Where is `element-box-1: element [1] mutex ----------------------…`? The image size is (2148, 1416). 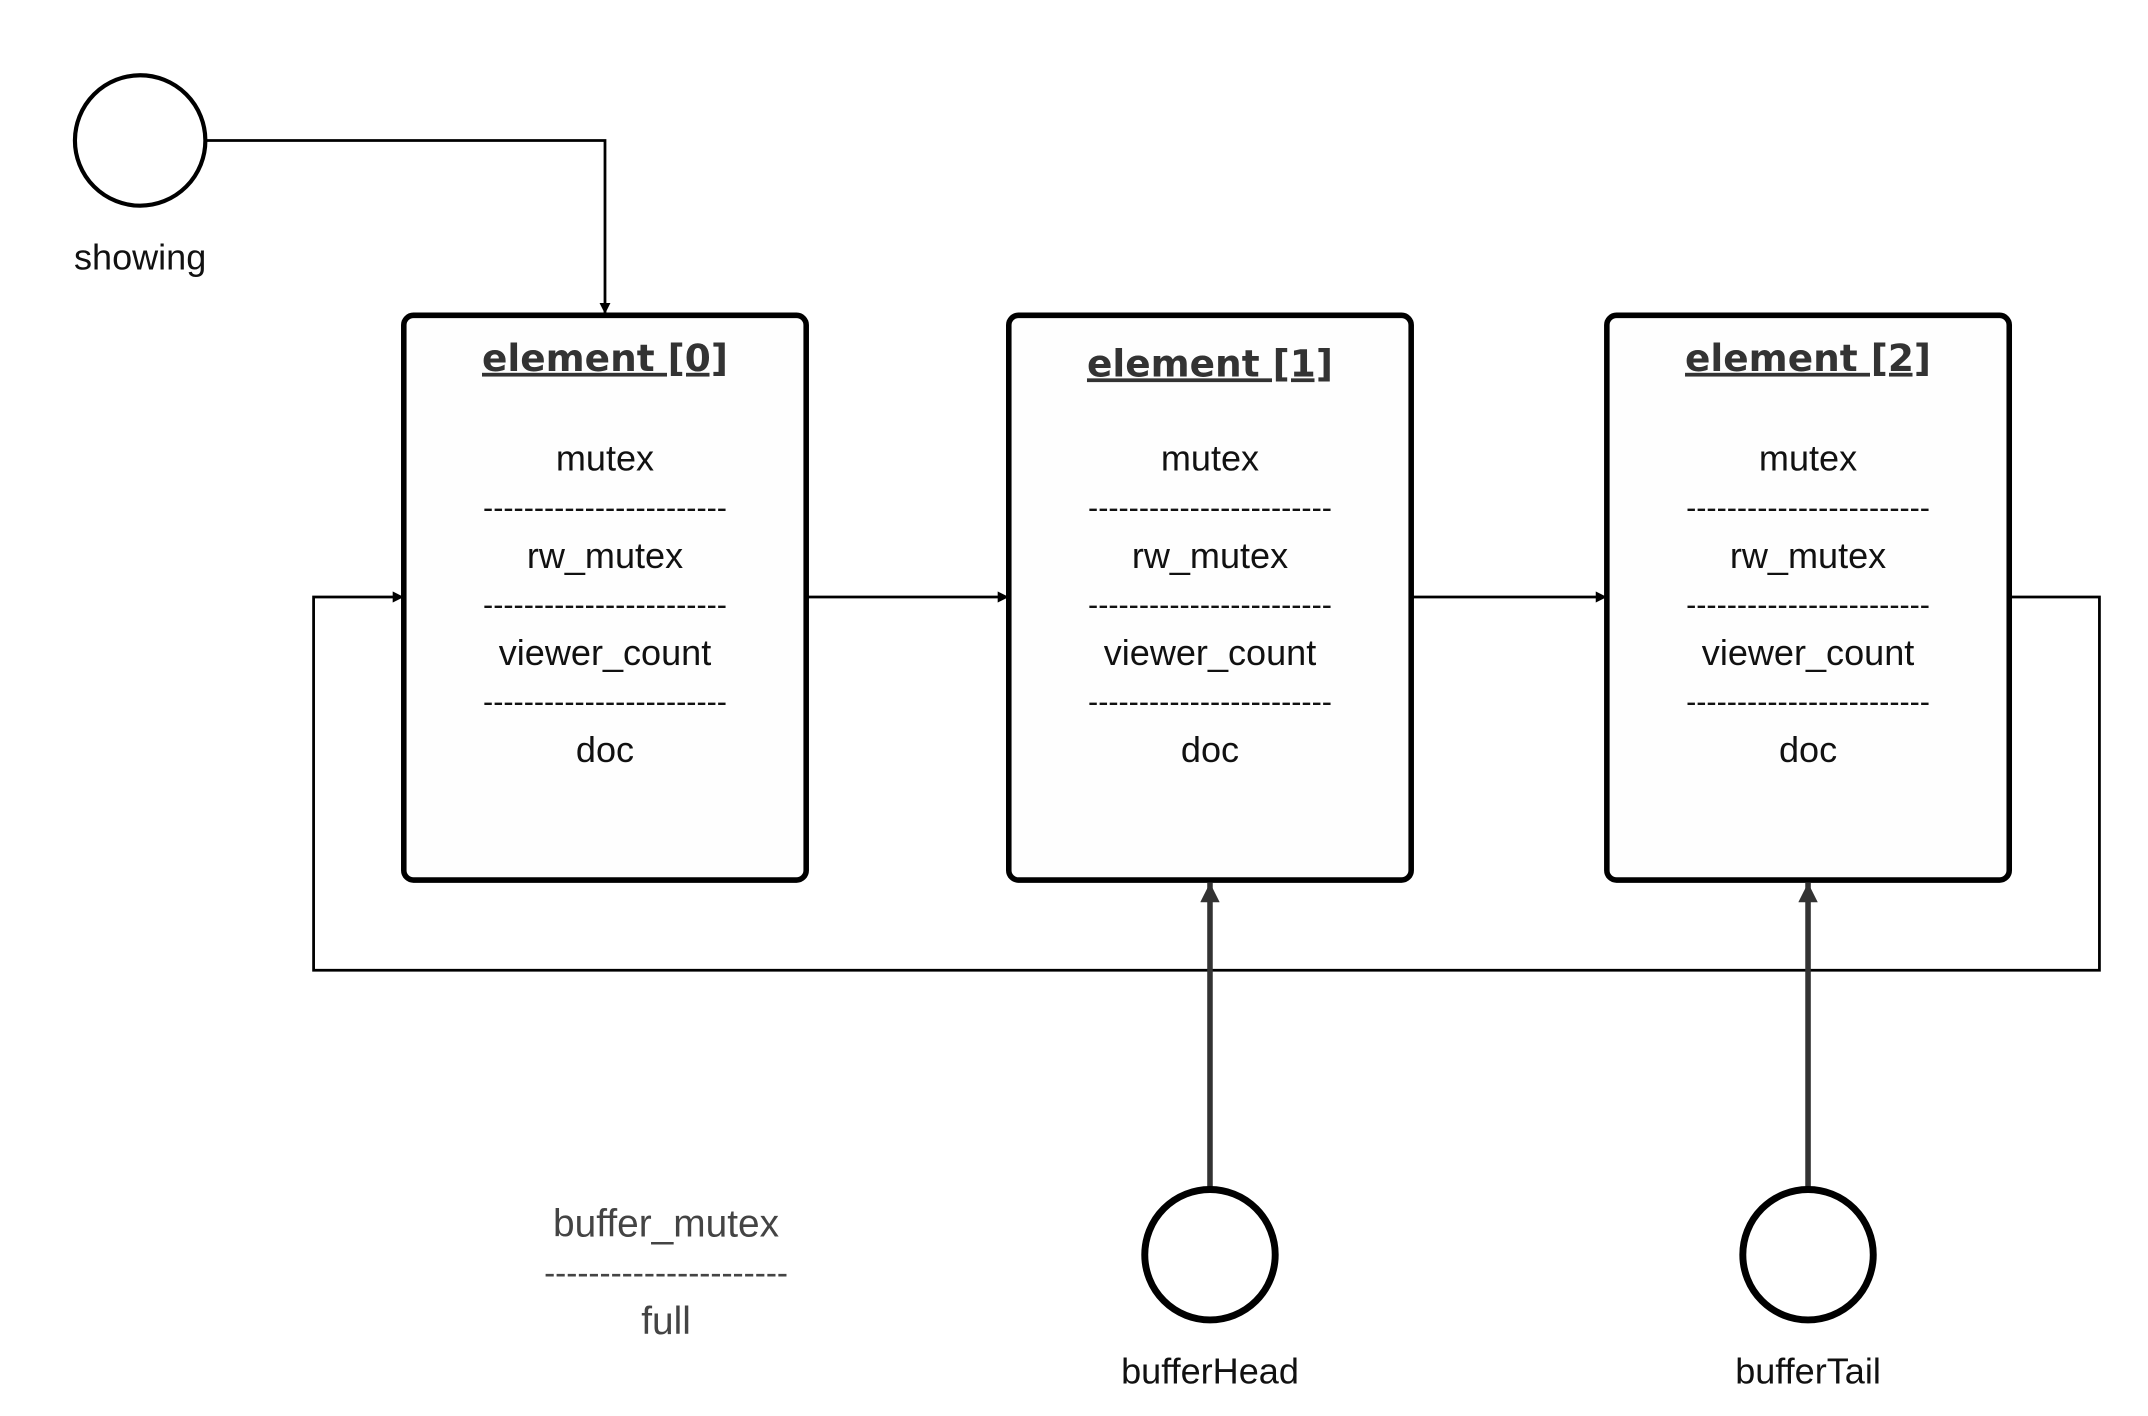 element-box-1: element [1] mutex ----------------------… is located at coordinates (1210, 597).